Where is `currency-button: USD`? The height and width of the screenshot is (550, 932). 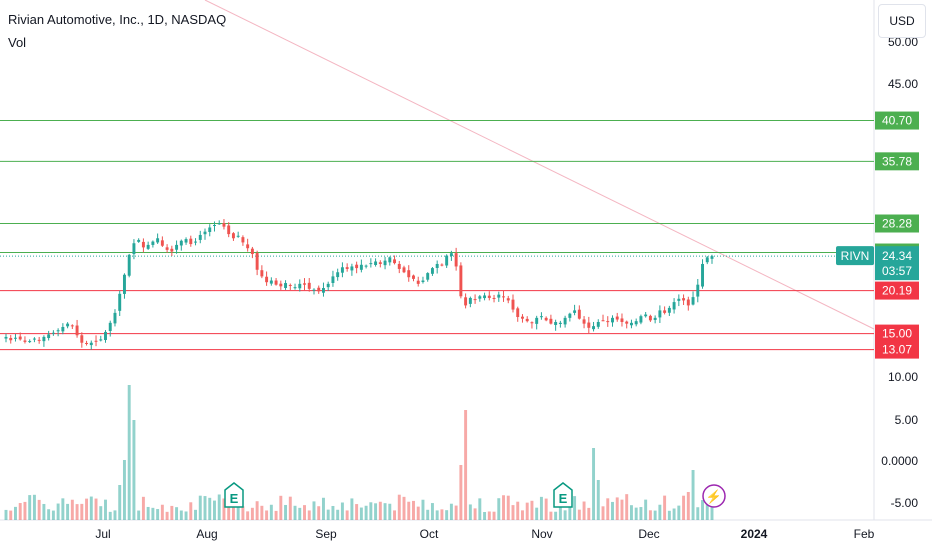
currency-button: USD is located at coordinates (902, 21).